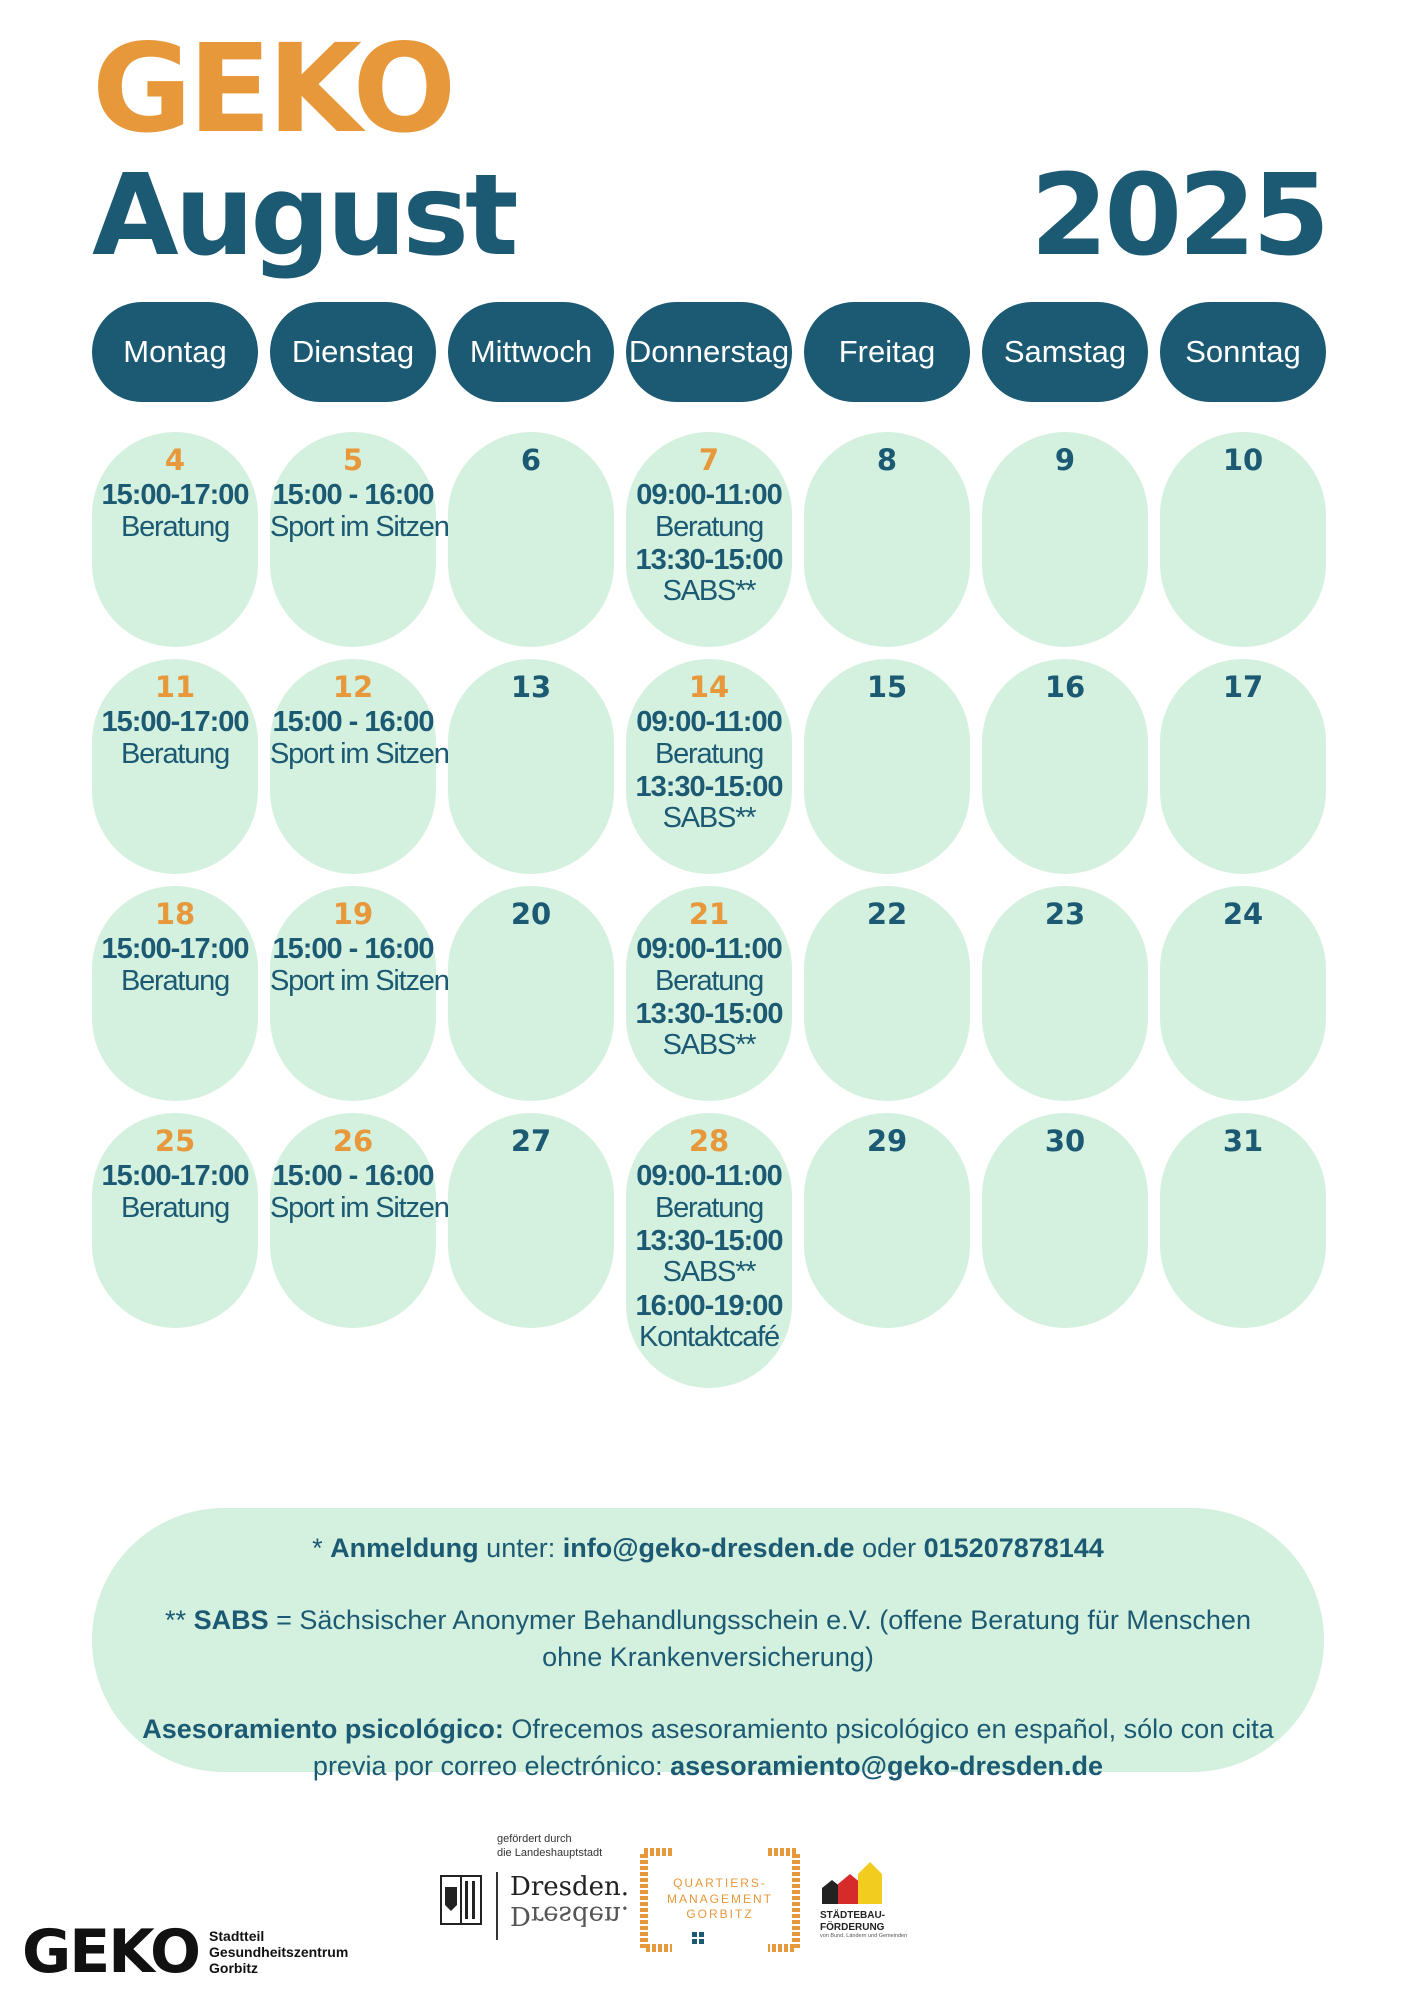 This screenshot has height=2000, width=1414. What do you see at coordinates (404, 1548) in the screenshot?
I see `registration-label: Anmeldung` at bounding box center [404, 1548].